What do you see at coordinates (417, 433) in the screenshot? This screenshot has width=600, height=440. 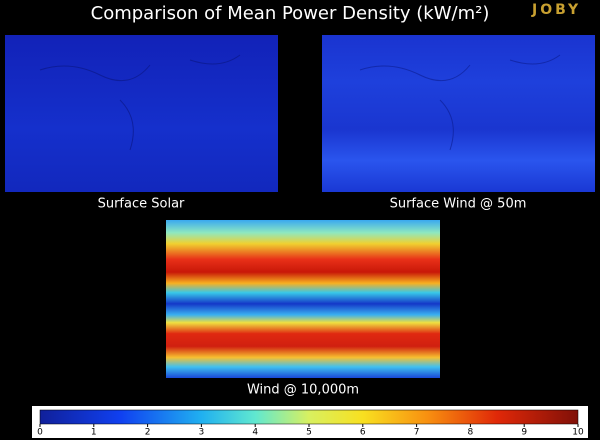 I see `tick-label: 7` at bounding box center [417, 433].